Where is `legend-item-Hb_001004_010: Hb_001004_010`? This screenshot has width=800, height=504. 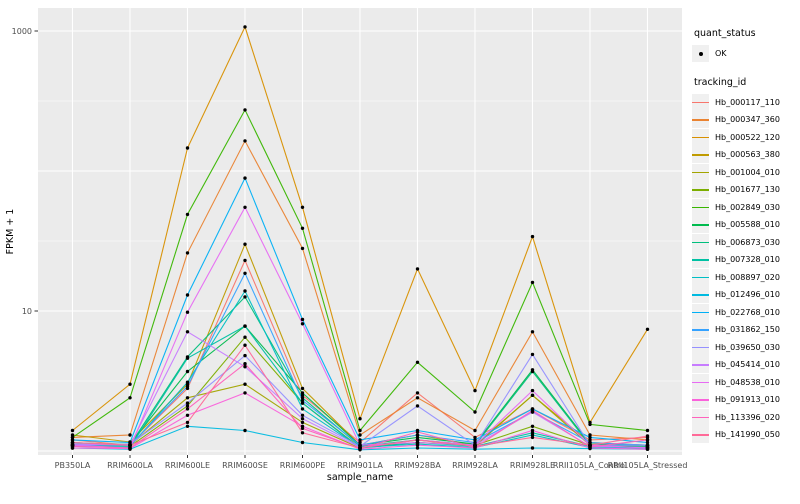
legend-item-Hb_001004_010: Hb_001004_010 is located at coordinates (746, 172).